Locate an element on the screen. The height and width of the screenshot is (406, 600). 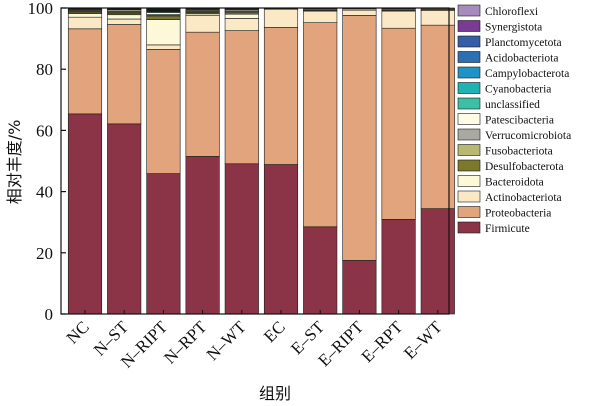
legend-item: Desulfobacterota is located at coordinates (510, 166).